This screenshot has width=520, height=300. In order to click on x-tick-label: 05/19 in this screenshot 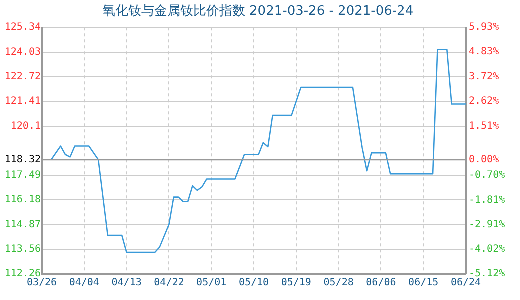, I will do `click(296, 283)`.